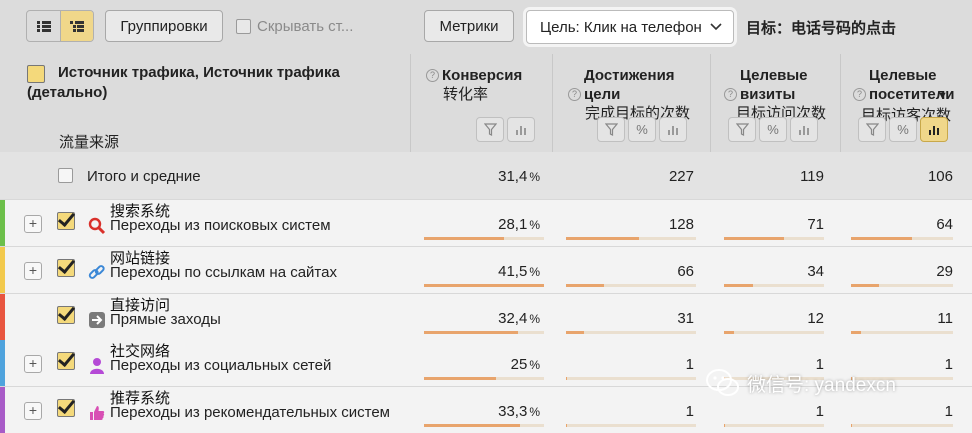 Image resolution: width=972 pixels, height=433 pixels. Describe the element at coordinates (505, 129) in the screenshot. I see `conversion-tools` at that location.